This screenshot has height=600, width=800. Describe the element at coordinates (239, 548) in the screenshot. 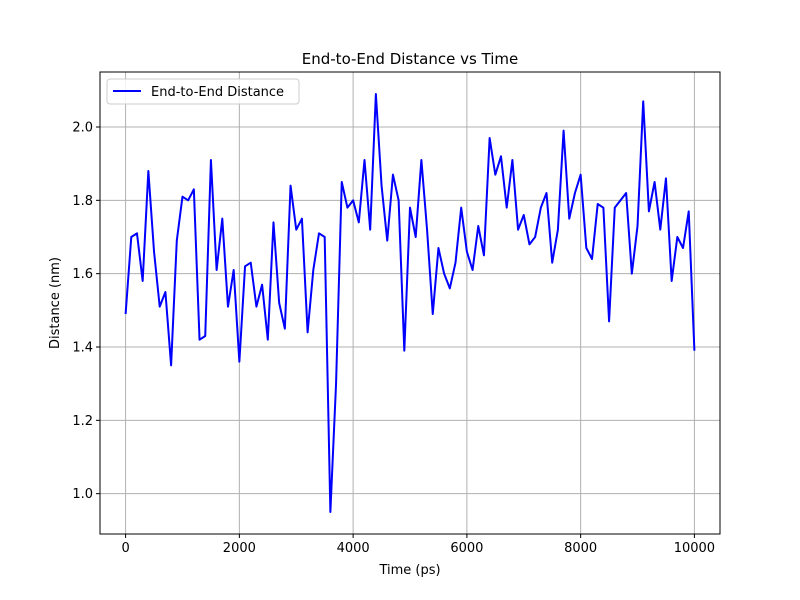

I see `x-tick-label: 2000` at that location.